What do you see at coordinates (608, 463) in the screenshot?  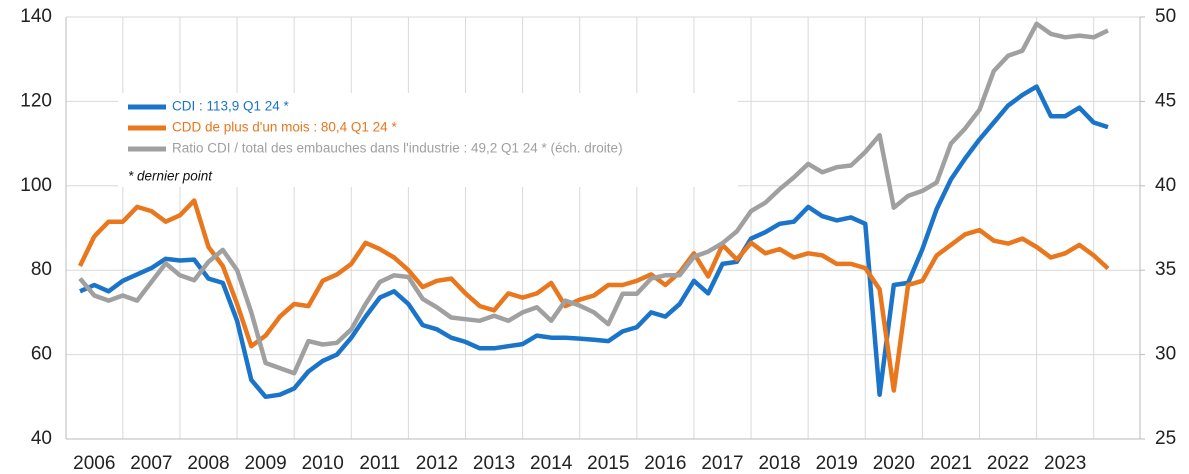 I see `x-tick-label: 2015` at bounding box center [608, 463].